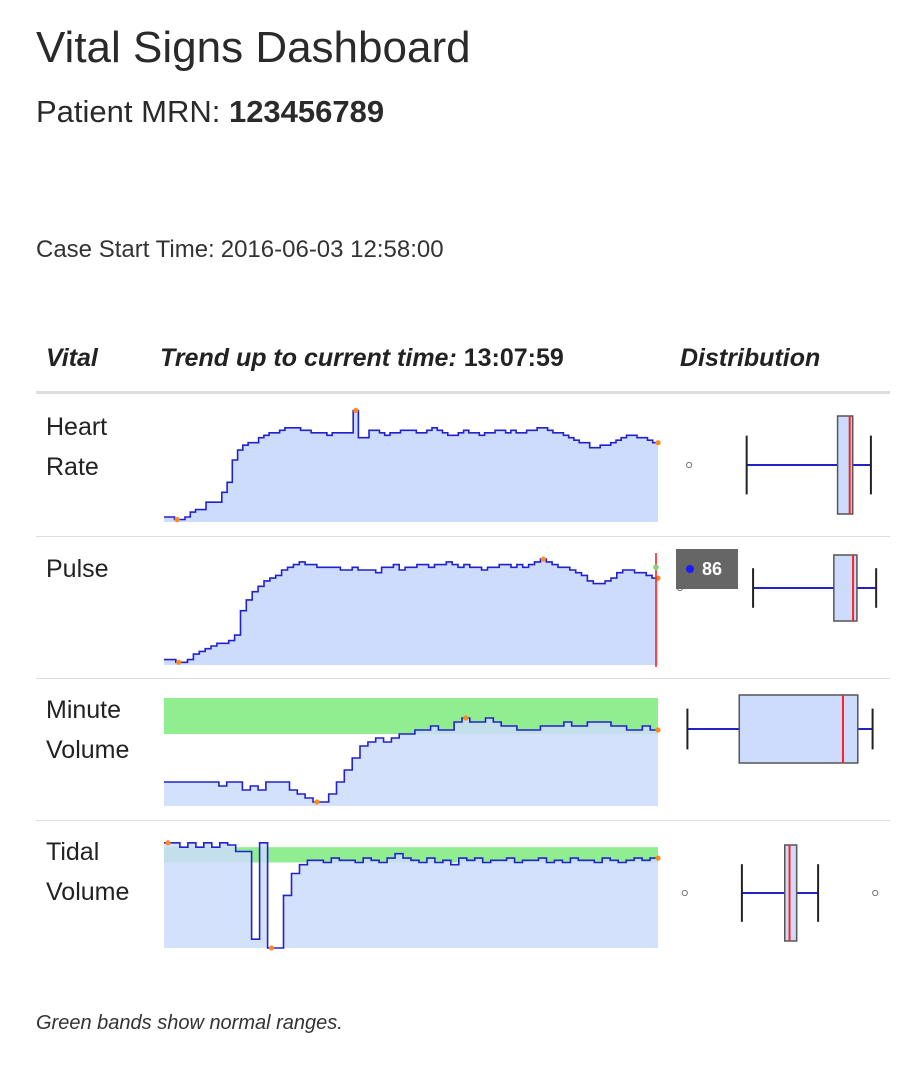  I want to click on vital-name-pulse: Pulse, so click(77, 569).